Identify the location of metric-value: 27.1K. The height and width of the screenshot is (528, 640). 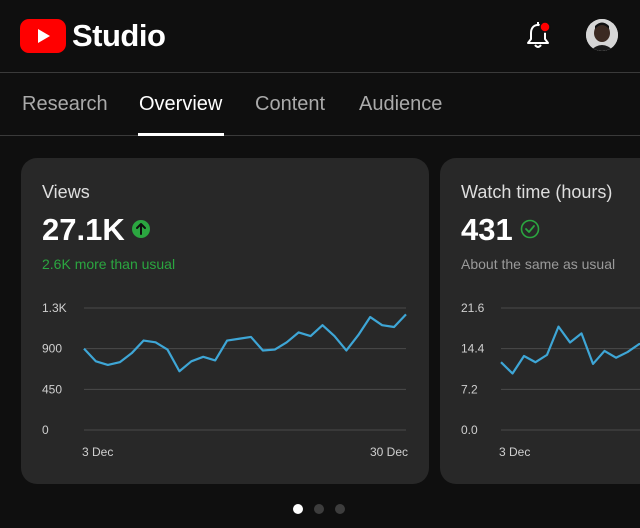
(83, 229).